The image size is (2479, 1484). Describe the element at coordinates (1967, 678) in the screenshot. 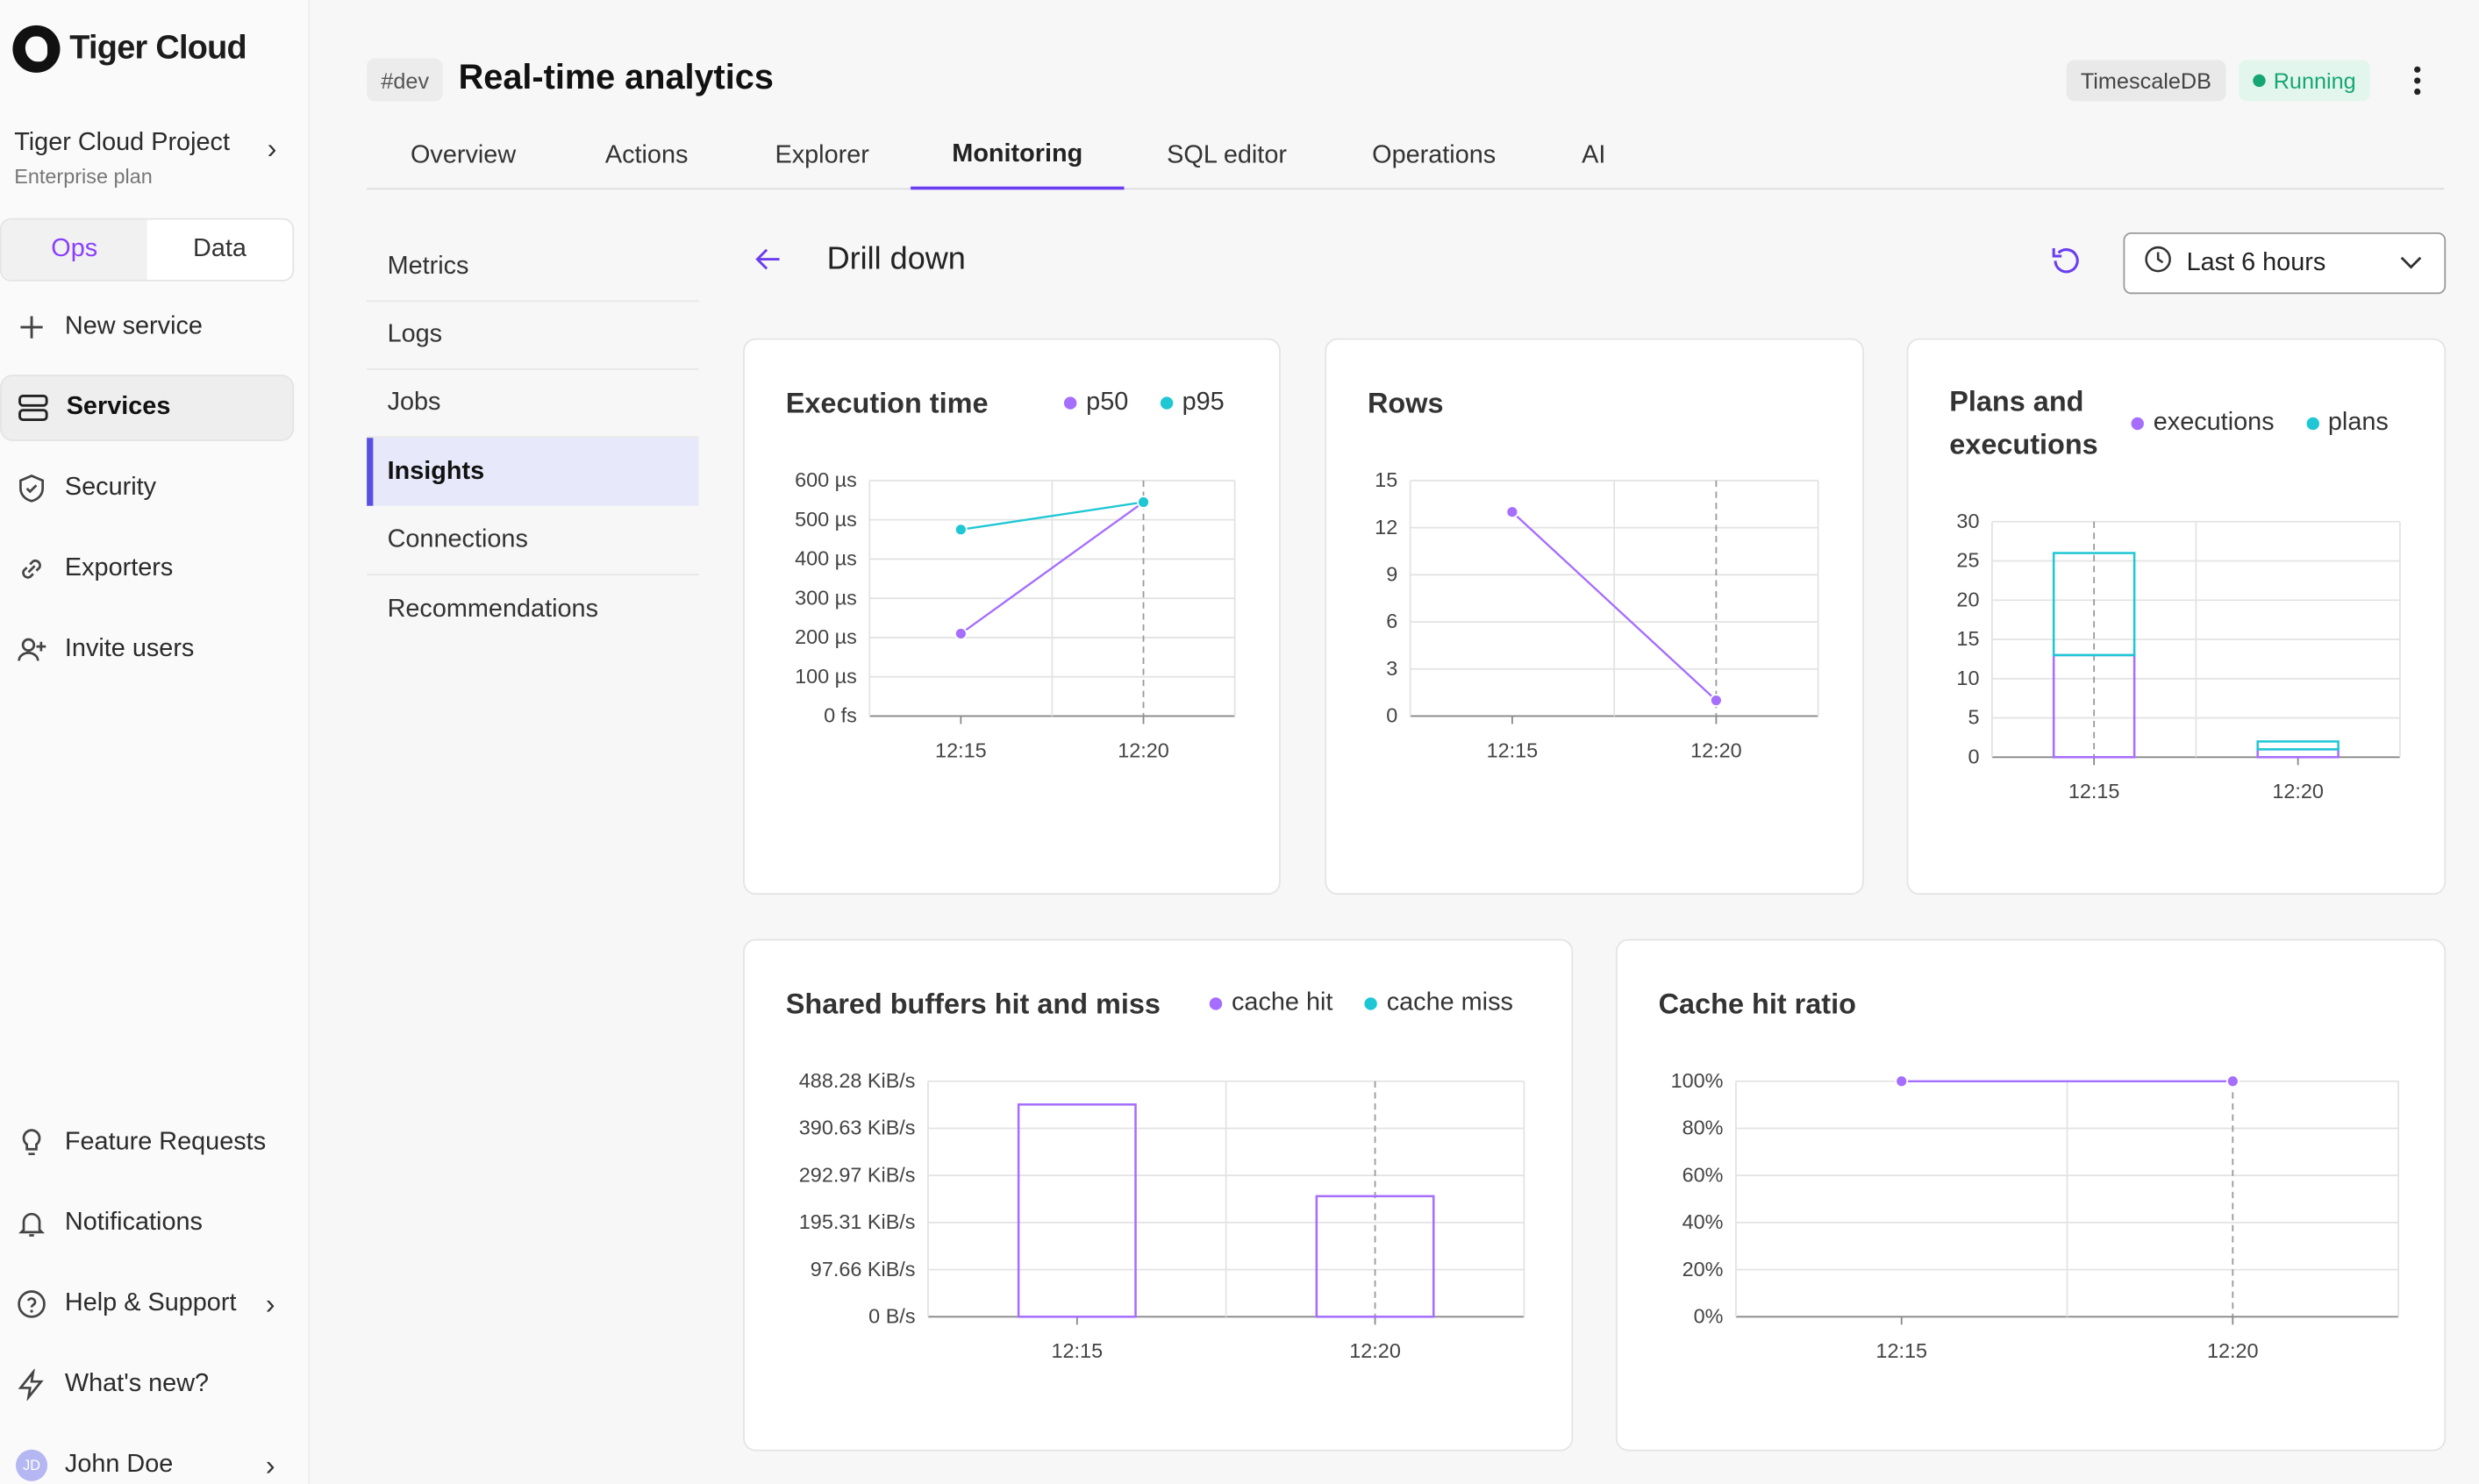

I see `y-tick-label: 10` at that location.